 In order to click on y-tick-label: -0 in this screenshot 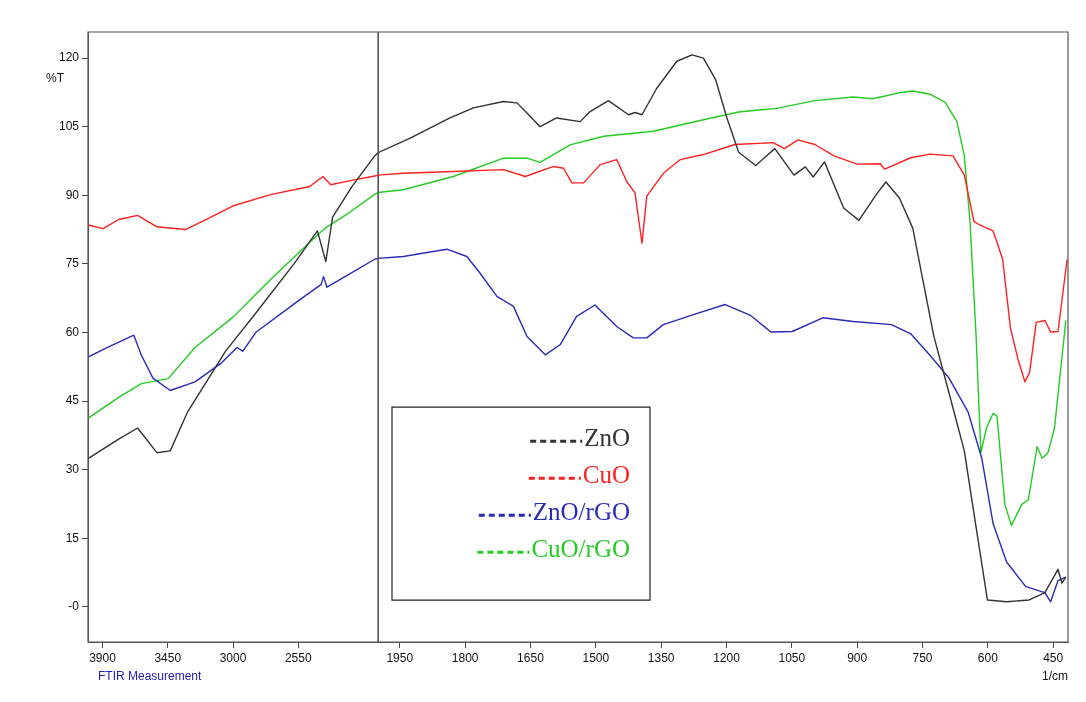, I will do `click(74, 606)`.